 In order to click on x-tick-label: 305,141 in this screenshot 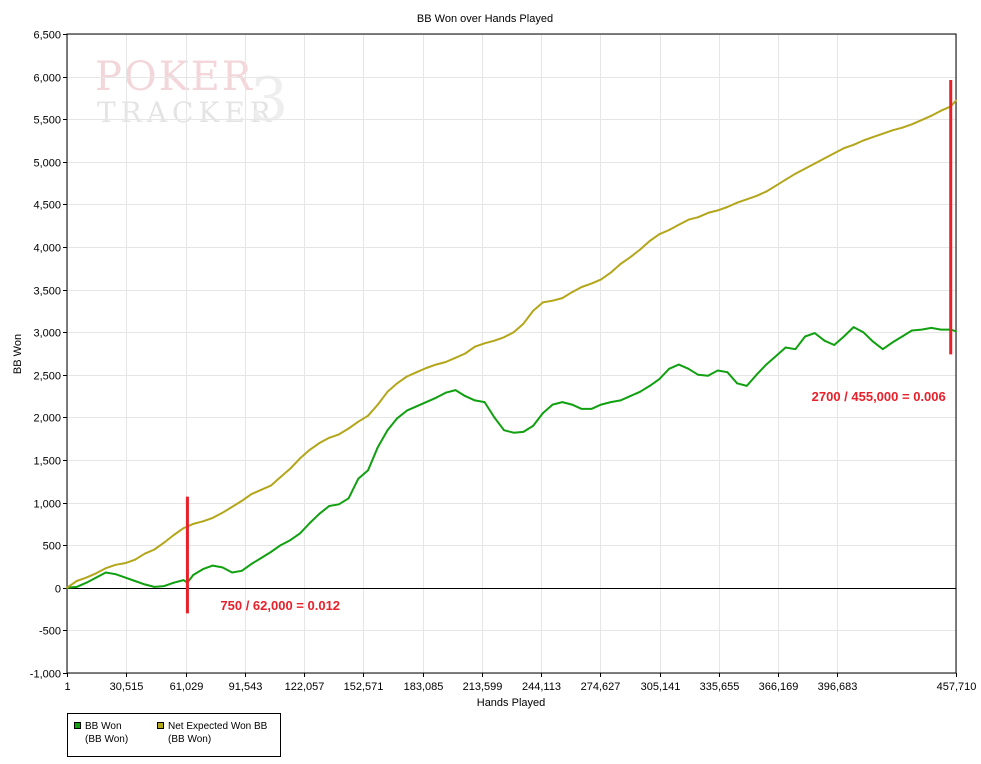, I will do `click(661, 687)`.